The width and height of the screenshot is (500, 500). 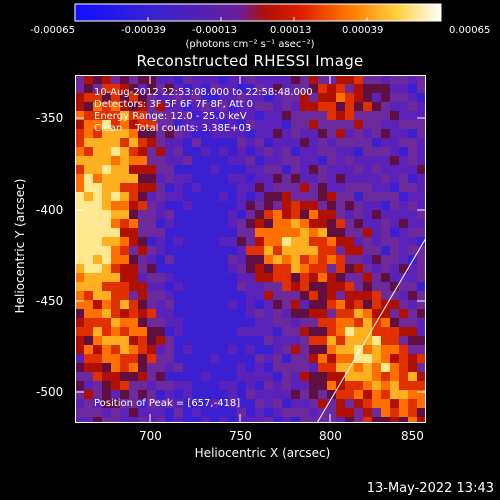 What do you see at coordinates (50, 392) in the screenshot?
I see `y-tick-label: -500` at bounding box center [50, 392].